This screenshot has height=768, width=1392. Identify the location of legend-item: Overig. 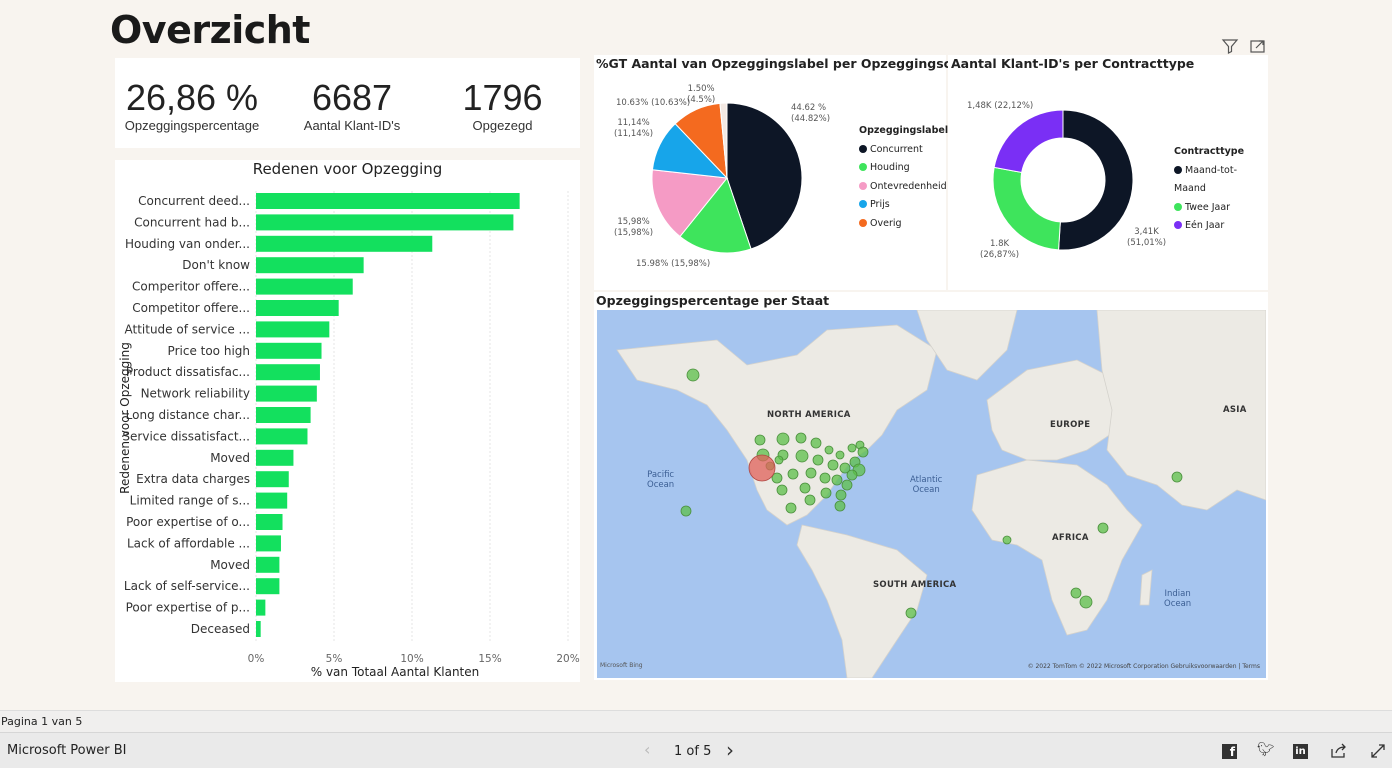
(903, 224).